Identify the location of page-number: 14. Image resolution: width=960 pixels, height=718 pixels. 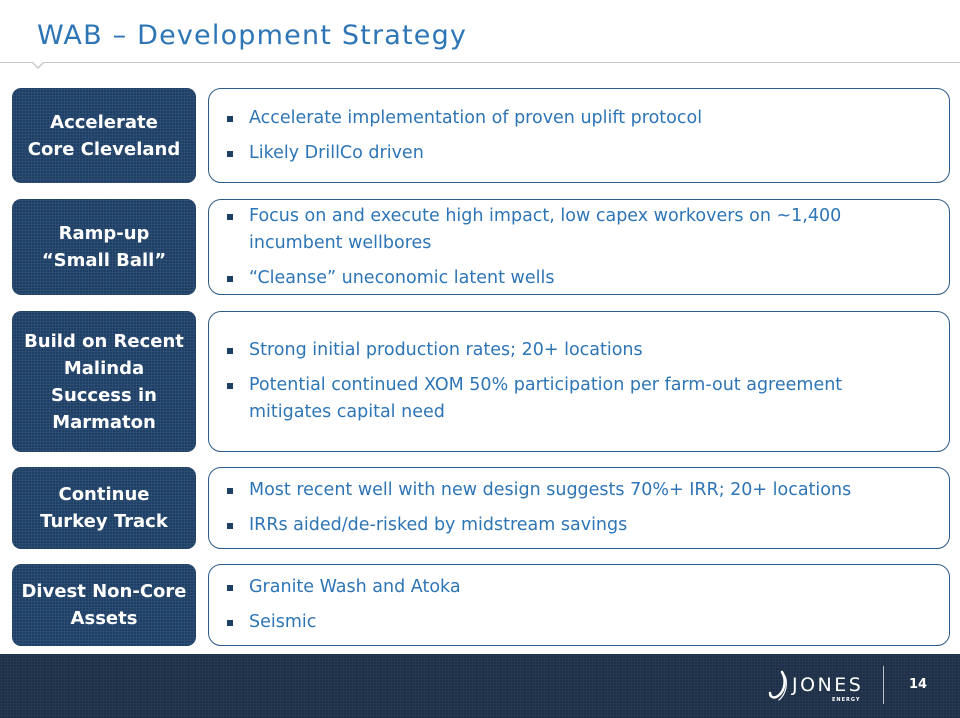
(918, 684).